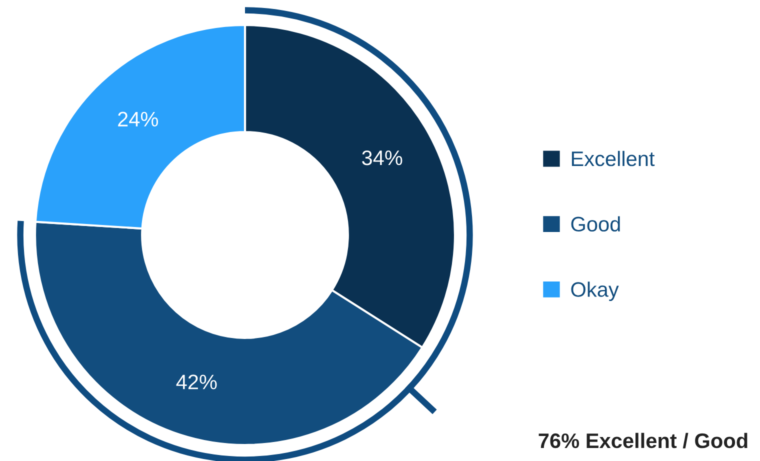 Image resolution: width=760 pixels, height=461 pixels. Describe the element at coordinates (613, 158) in the screenshot. I see `legend-label: Excellent` at that location.